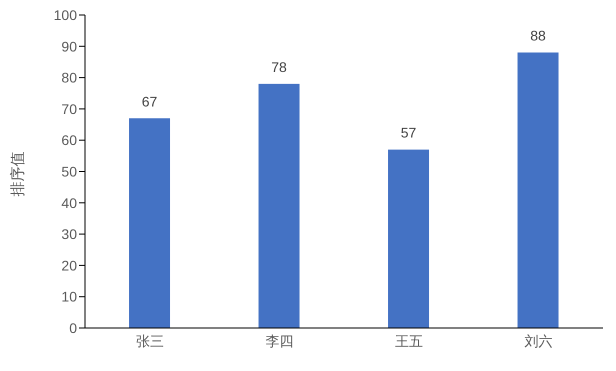  Describe the element at coordinates (538, 340) in the screenshot. I see `x-tick-label: 刘六` at that location.